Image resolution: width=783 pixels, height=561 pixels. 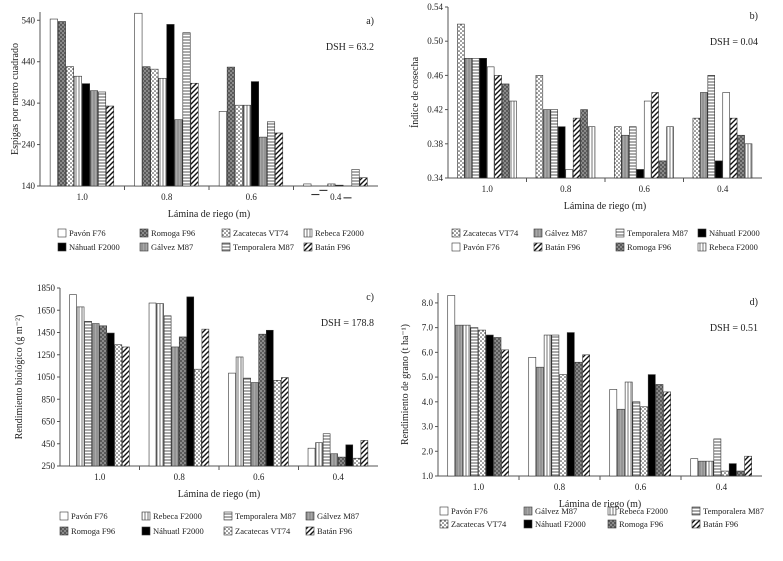 I want to click on legend-swatch-temporalera-m87, so click(x=226, y=247).